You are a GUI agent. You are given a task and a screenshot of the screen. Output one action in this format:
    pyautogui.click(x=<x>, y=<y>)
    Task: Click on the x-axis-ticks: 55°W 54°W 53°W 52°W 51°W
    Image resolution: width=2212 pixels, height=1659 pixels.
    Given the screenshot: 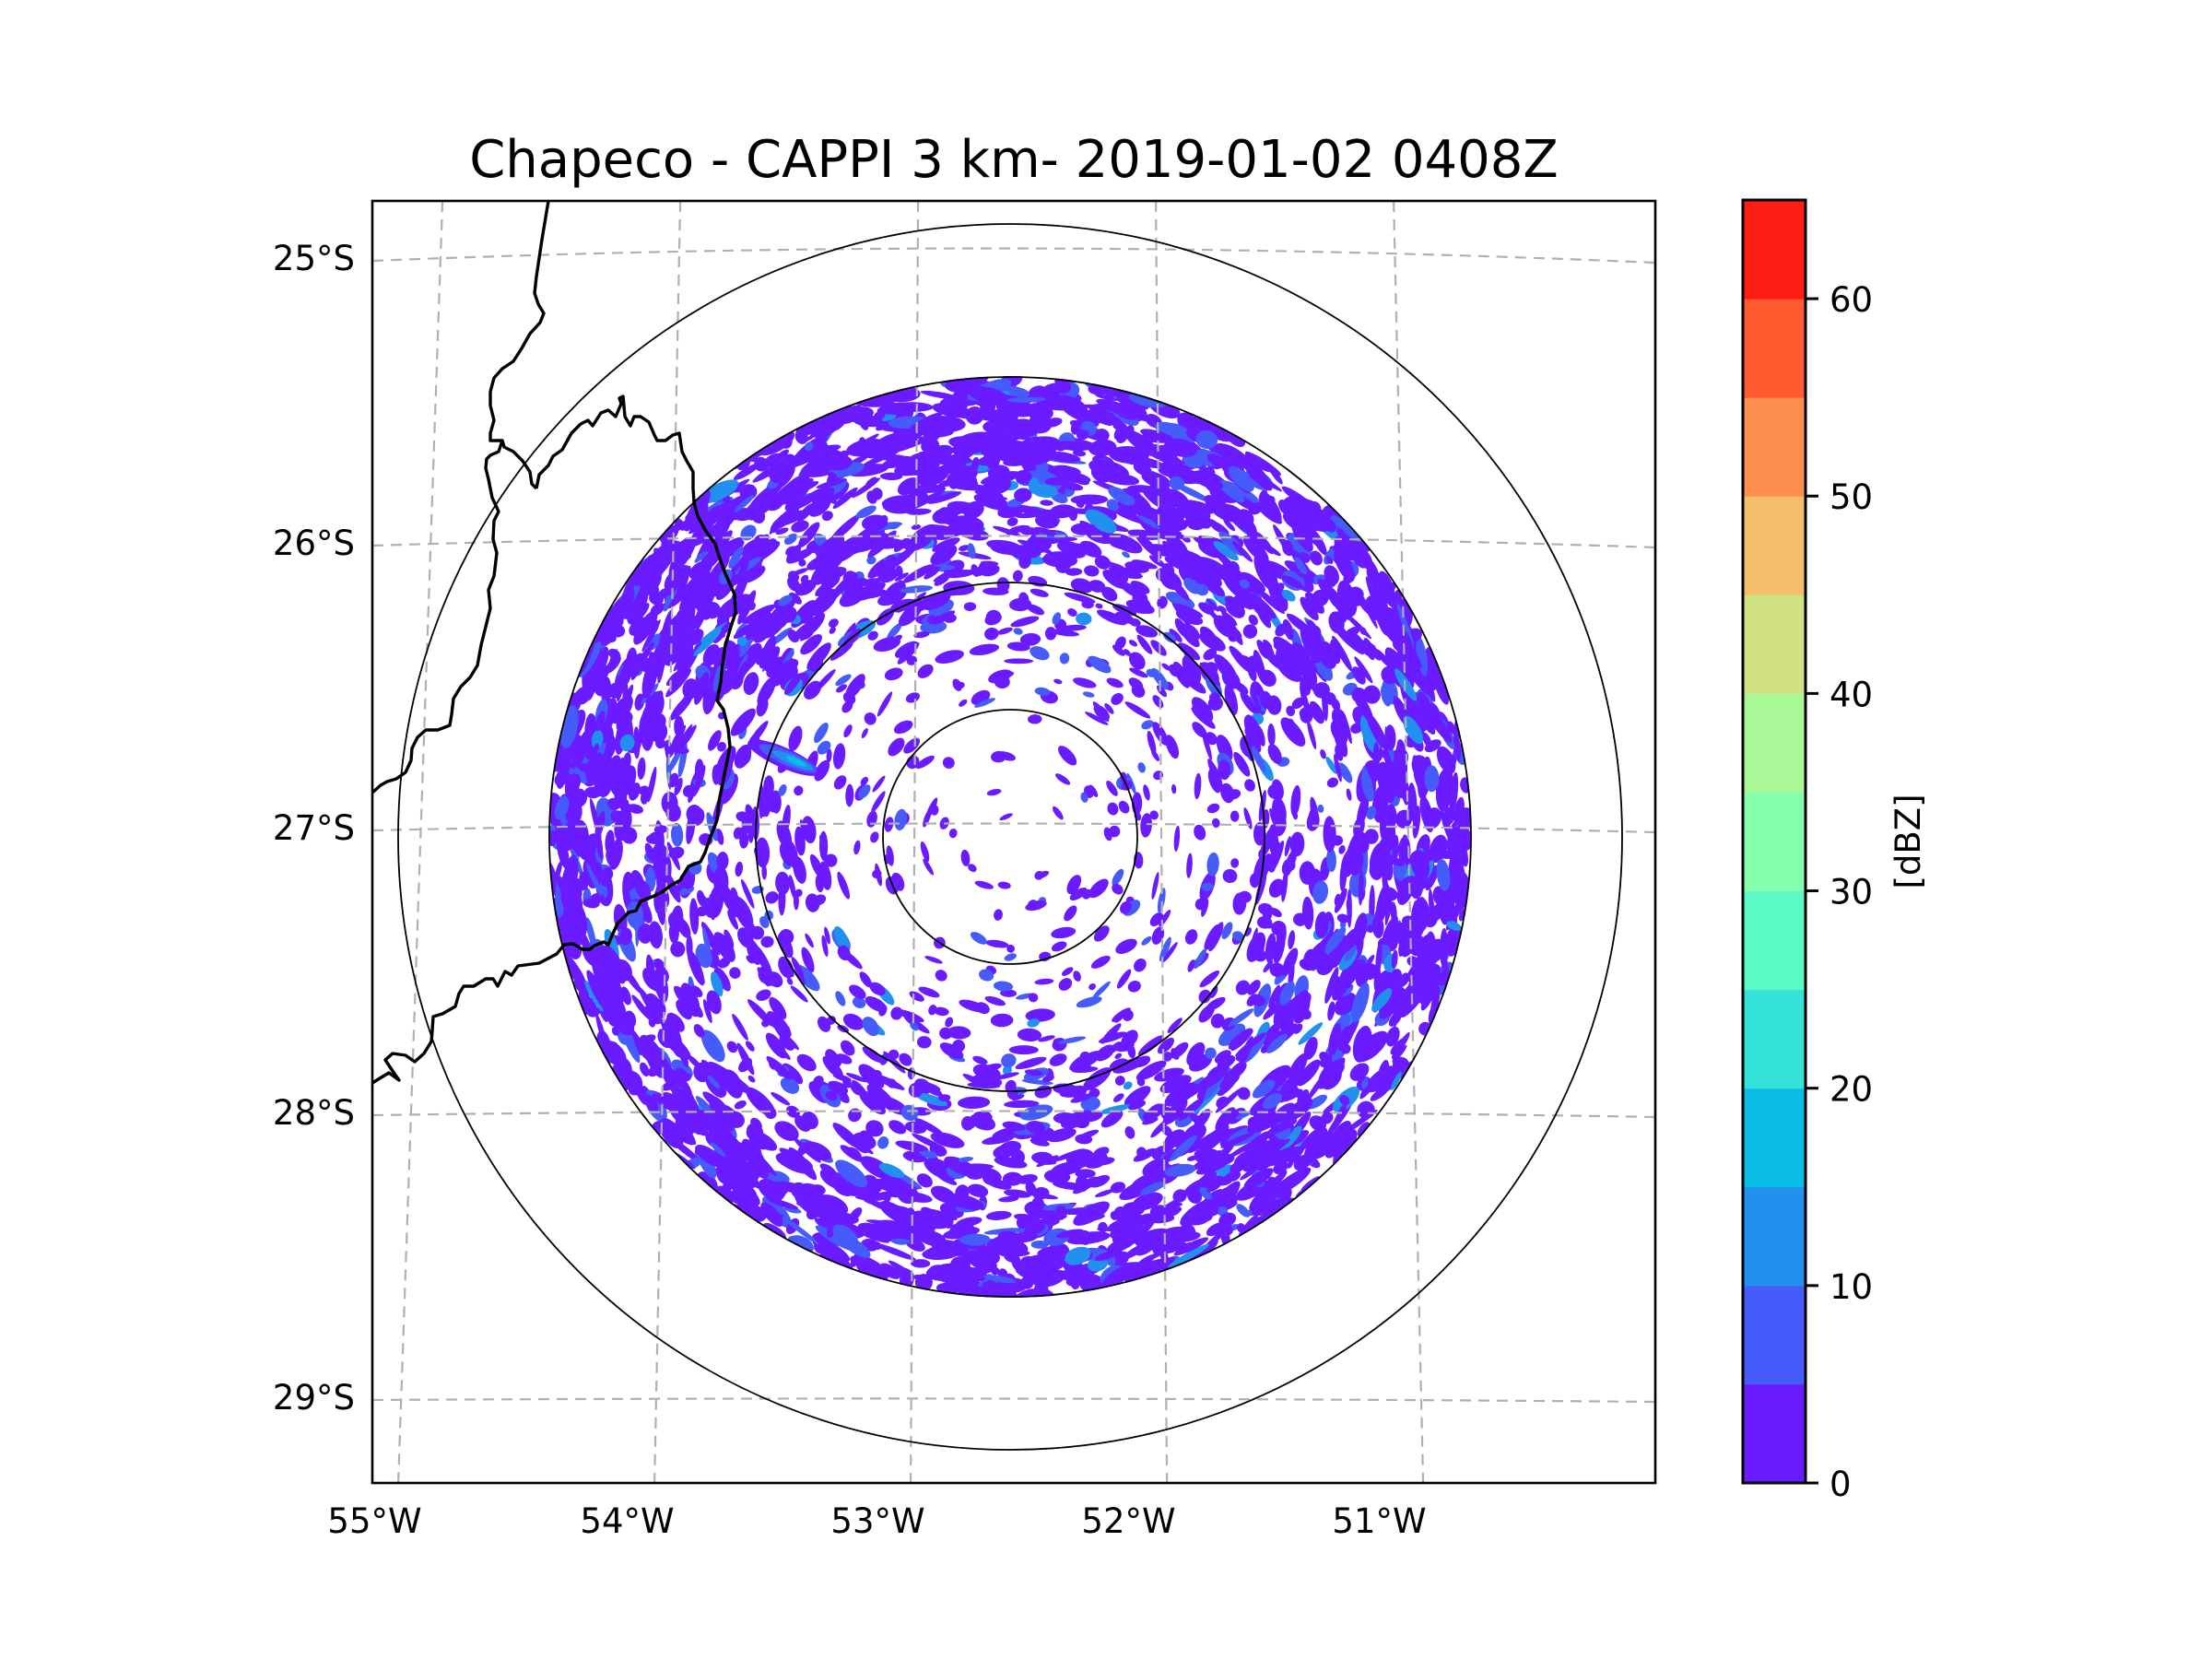 What is the action you would take?
    pyautogui.click(x=876, y=1521)
    